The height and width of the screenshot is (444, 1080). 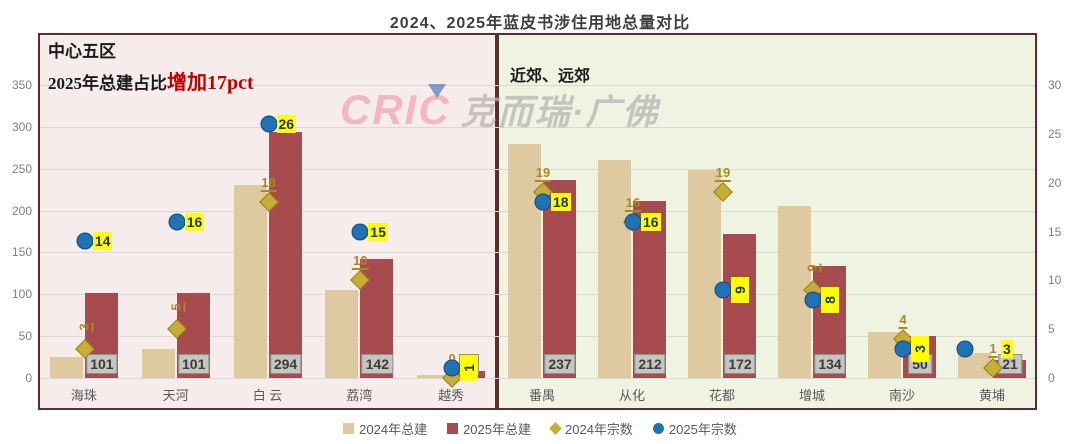 I want to click on left-panel-subheader-highlight: 增加17pct, so click(x=210, y=83).